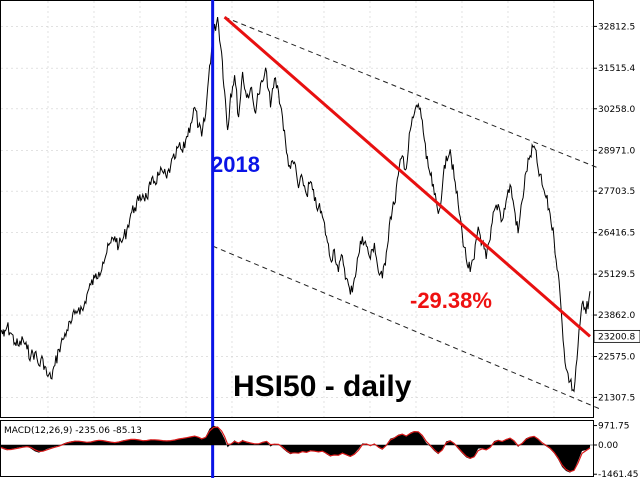 This screenshot has height=480, width=640. What do you see at coordinates (608, 446) in the screenshot?
I see `macd-tick-label: 0.00` at bounding box center [608, 446].